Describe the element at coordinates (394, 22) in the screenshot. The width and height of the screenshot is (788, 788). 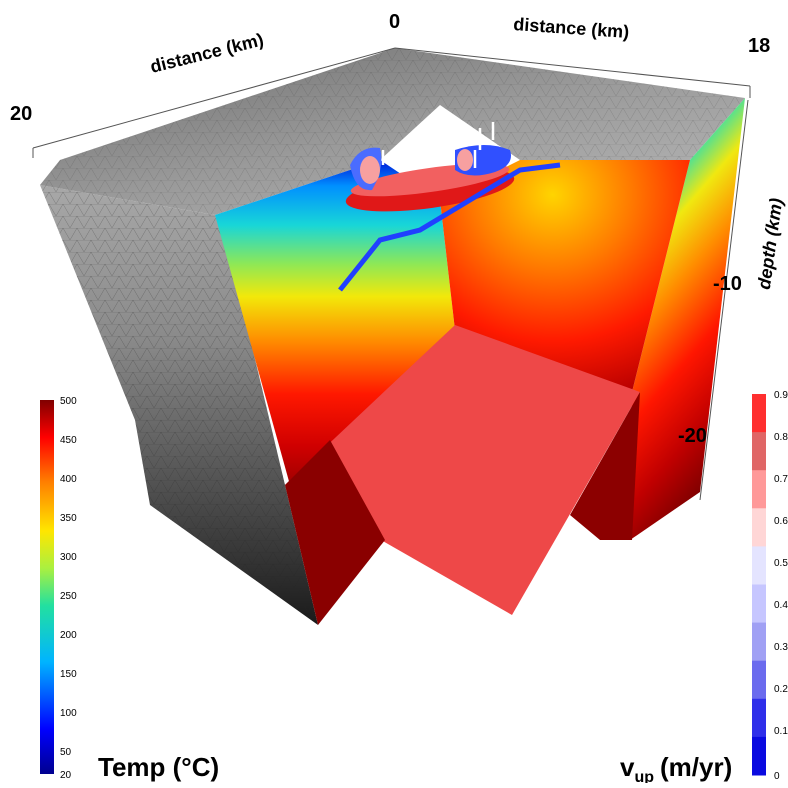
I see `axis-corner-0: 0` at that location.